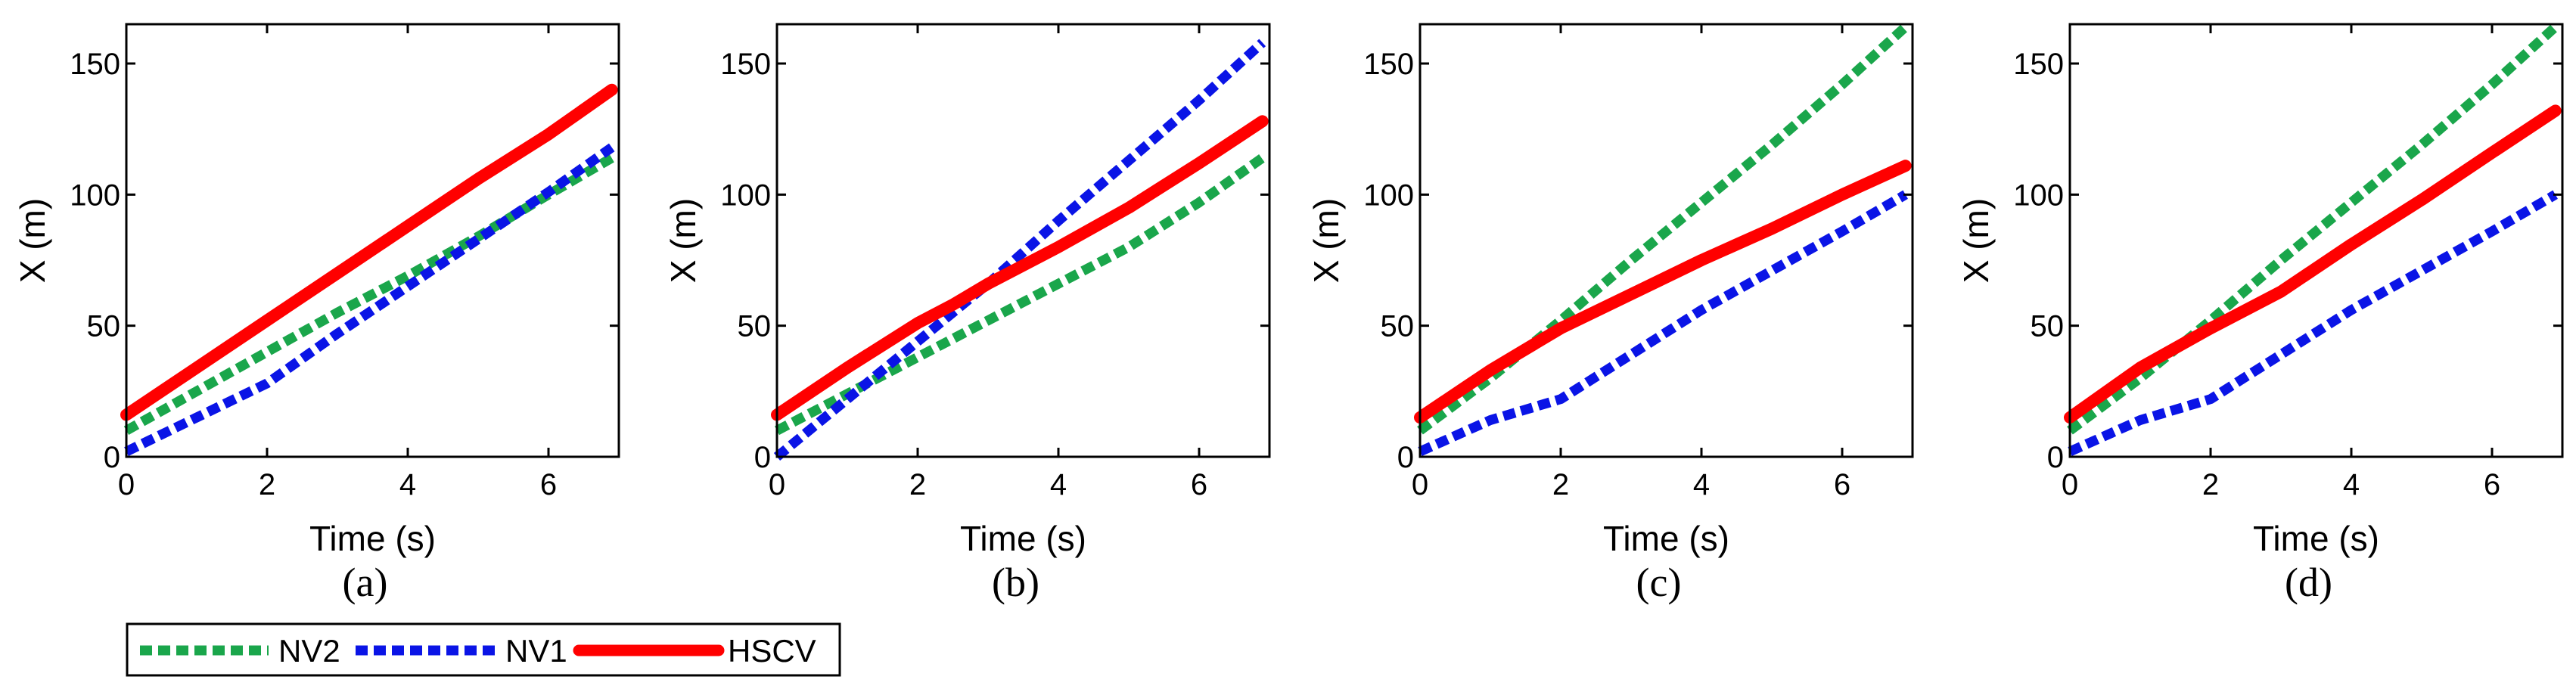 The height and width of the screenshot is (692, 2576). What do you see at coordinates (772, 651) in the screenshot?
I see `legend-label-hscv: HSCV` at bounding box center [772, 651].